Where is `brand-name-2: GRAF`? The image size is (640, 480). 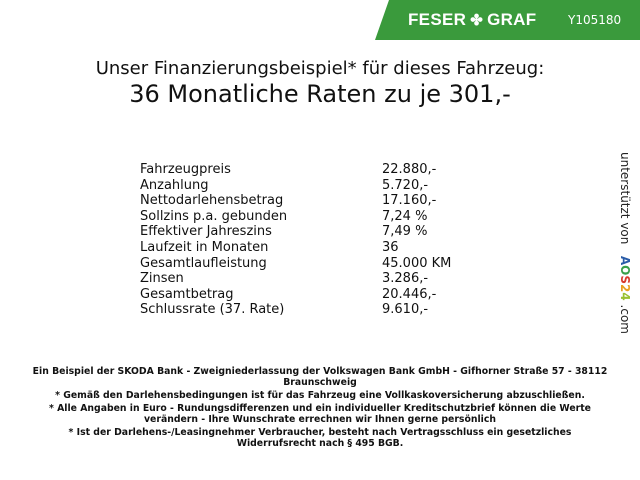 brand-name-2: GRAF is located at coordinates (512, 19).